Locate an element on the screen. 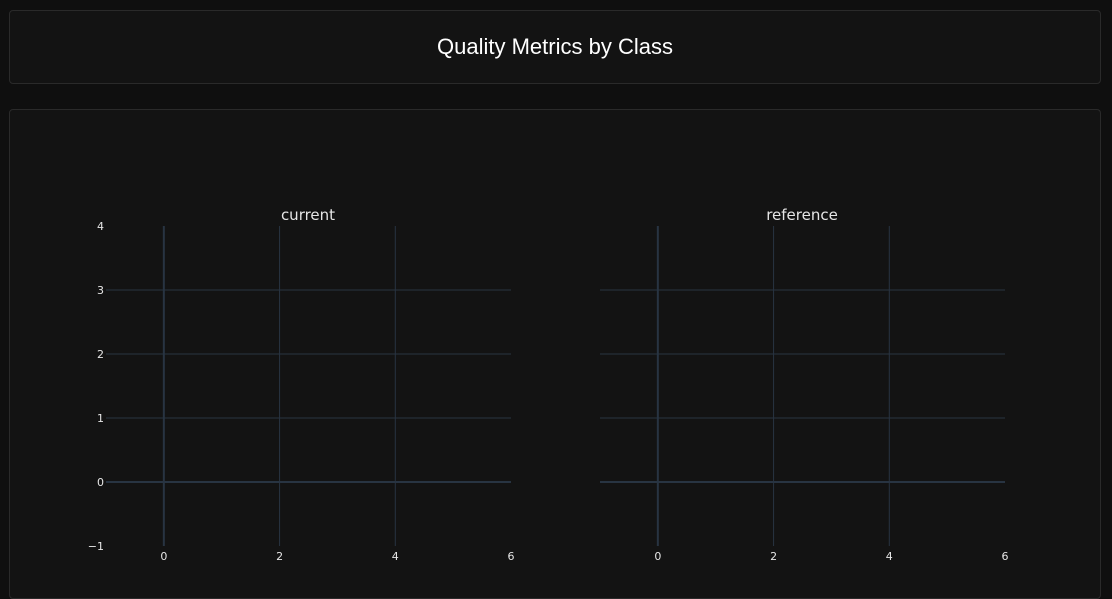 This screenshot has width=1112, height=599. y-tick-label: 3 is located at coordinates (100, 290).